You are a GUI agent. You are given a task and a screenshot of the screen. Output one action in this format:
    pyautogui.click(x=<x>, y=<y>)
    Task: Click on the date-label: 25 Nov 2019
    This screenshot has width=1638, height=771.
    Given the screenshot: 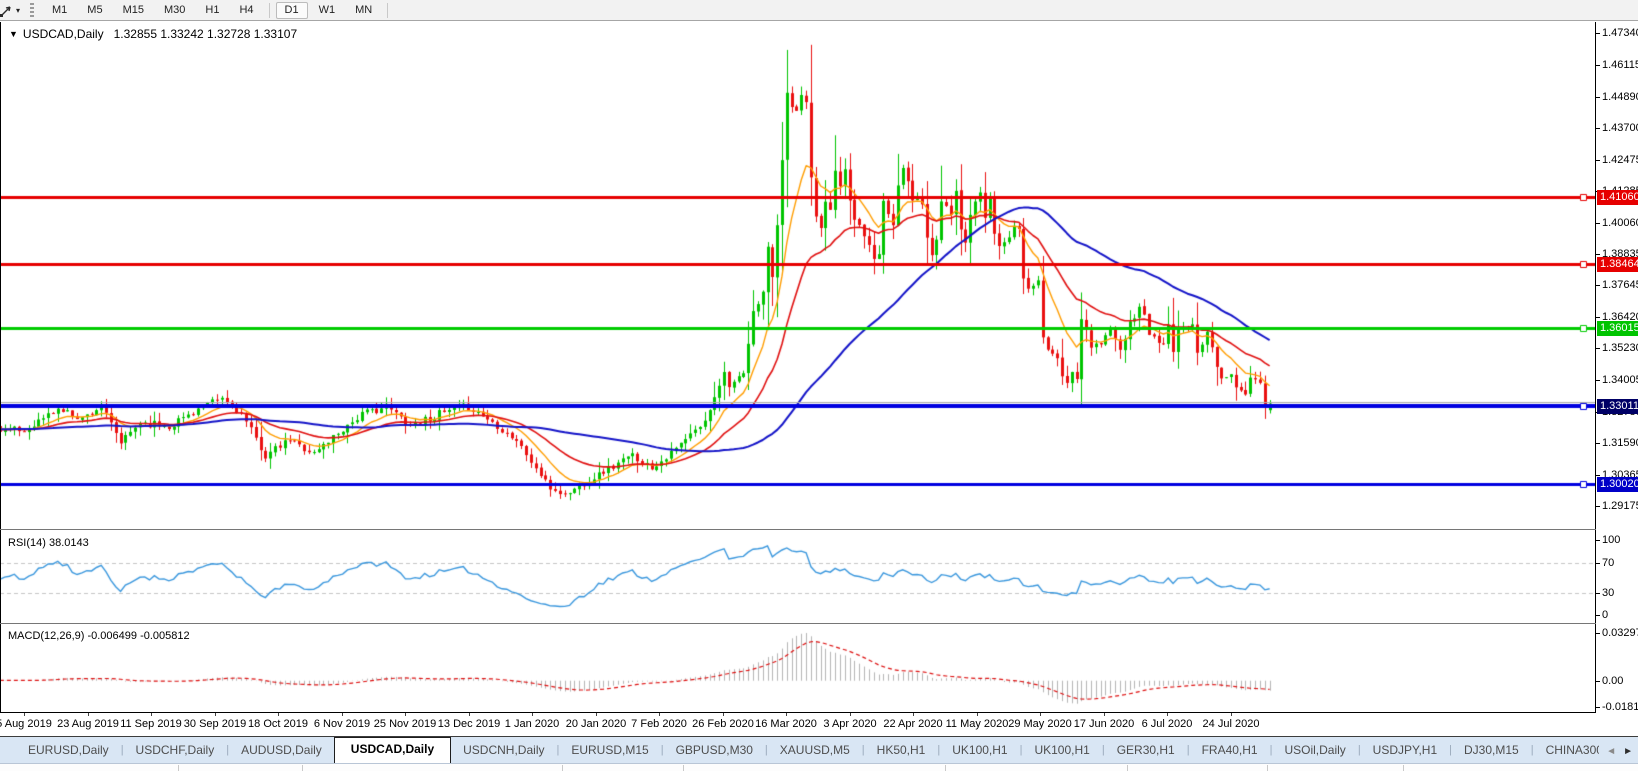 What is the action you would take?
    pyautogui.click(x=405, y=724)
    